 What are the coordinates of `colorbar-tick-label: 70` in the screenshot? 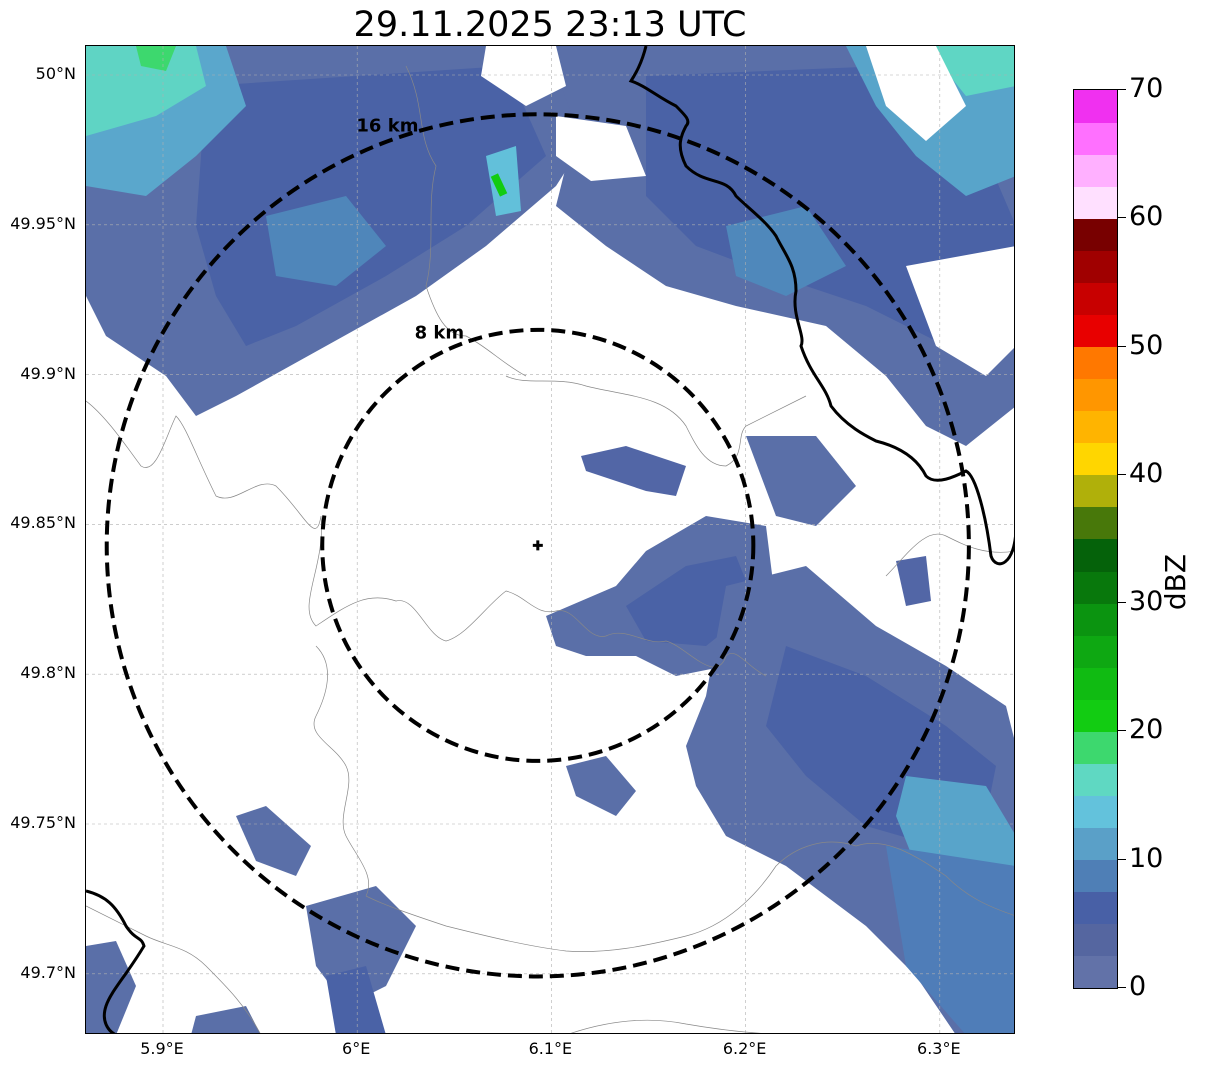 It's located at (1146, 88).